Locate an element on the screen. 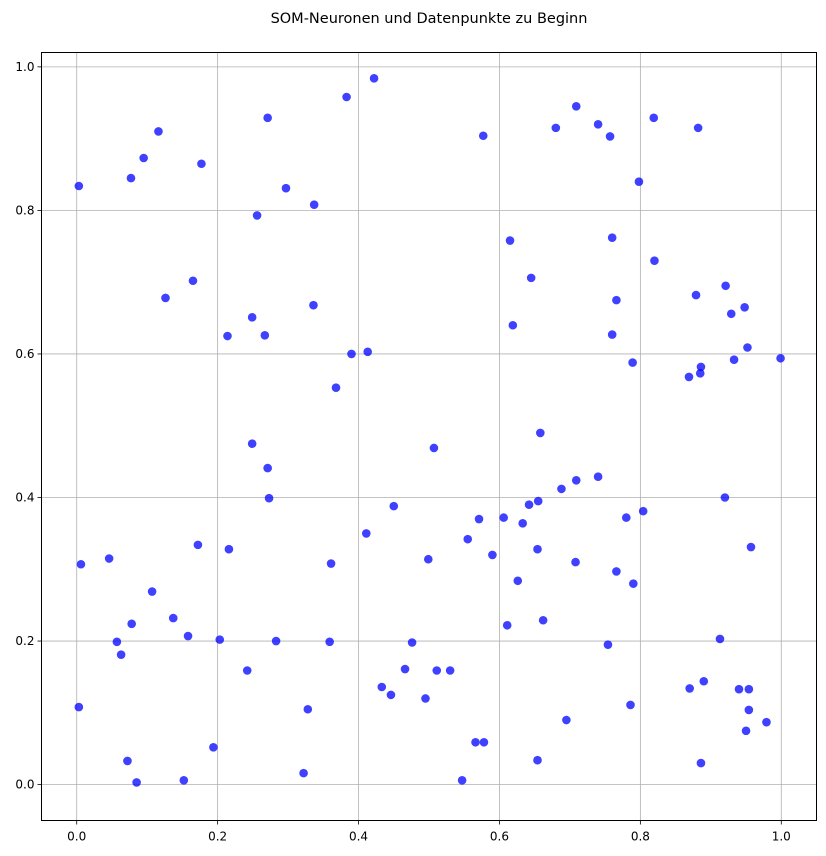  x-tick-label: 0.8 is located at coordinates (640, 837).